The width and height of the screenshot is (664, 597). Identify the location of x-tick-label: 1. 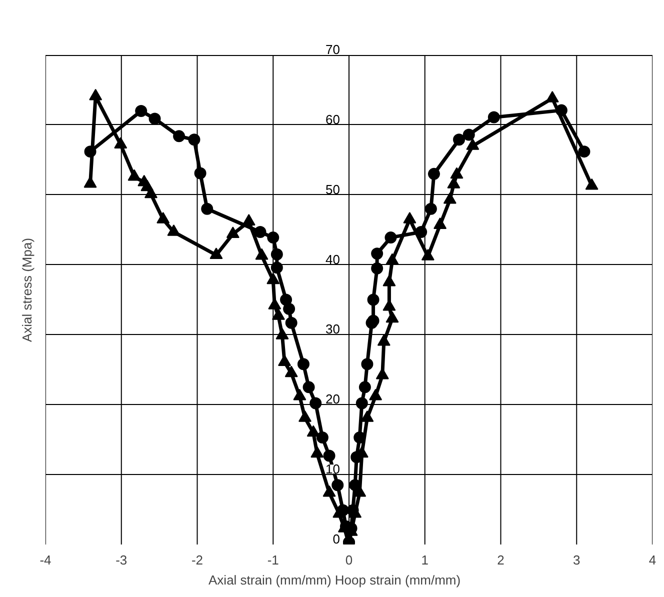
(424, 560).